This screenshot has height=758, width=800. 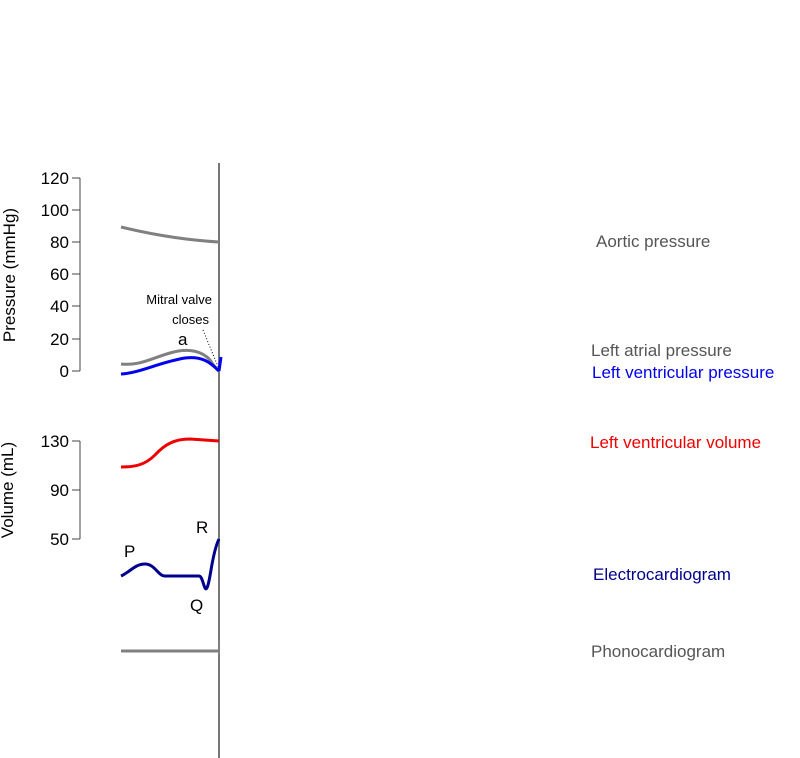 I want to click on pressure-axis: 120 100 80 60 40 20 0 Pressure (mmHg), so click(x=40, y=275).